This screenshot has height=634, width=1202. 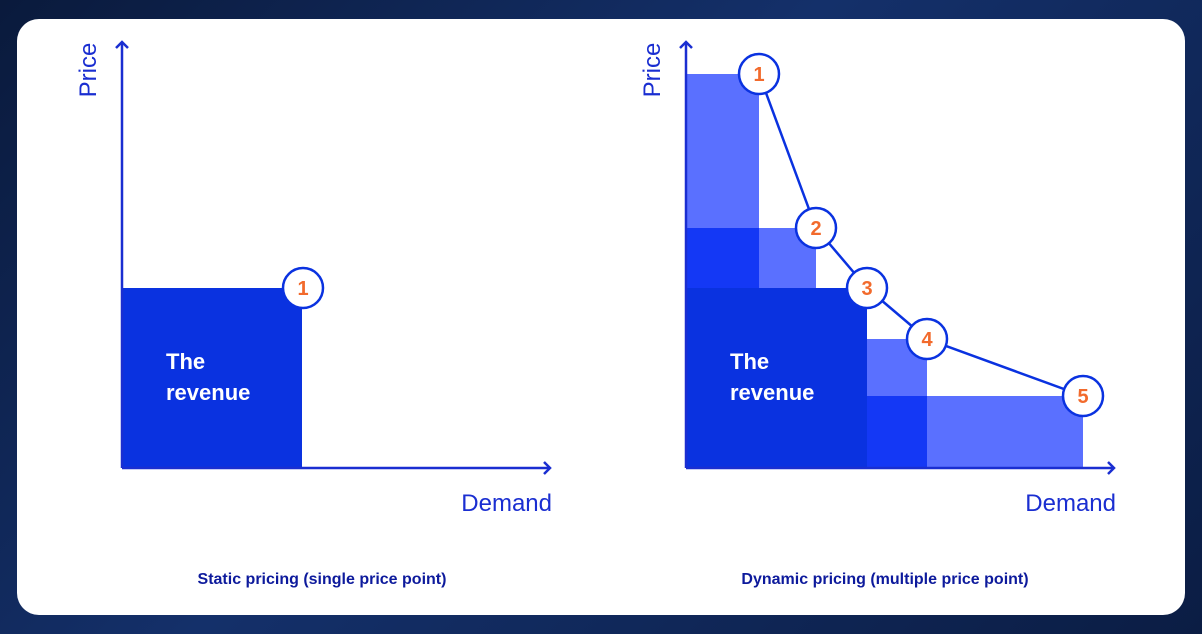 What do you see at coordinates (749, 361) in the screenshot?
I see `dynamic-revenue-label-line1: The` at bounding box center [749, 361].